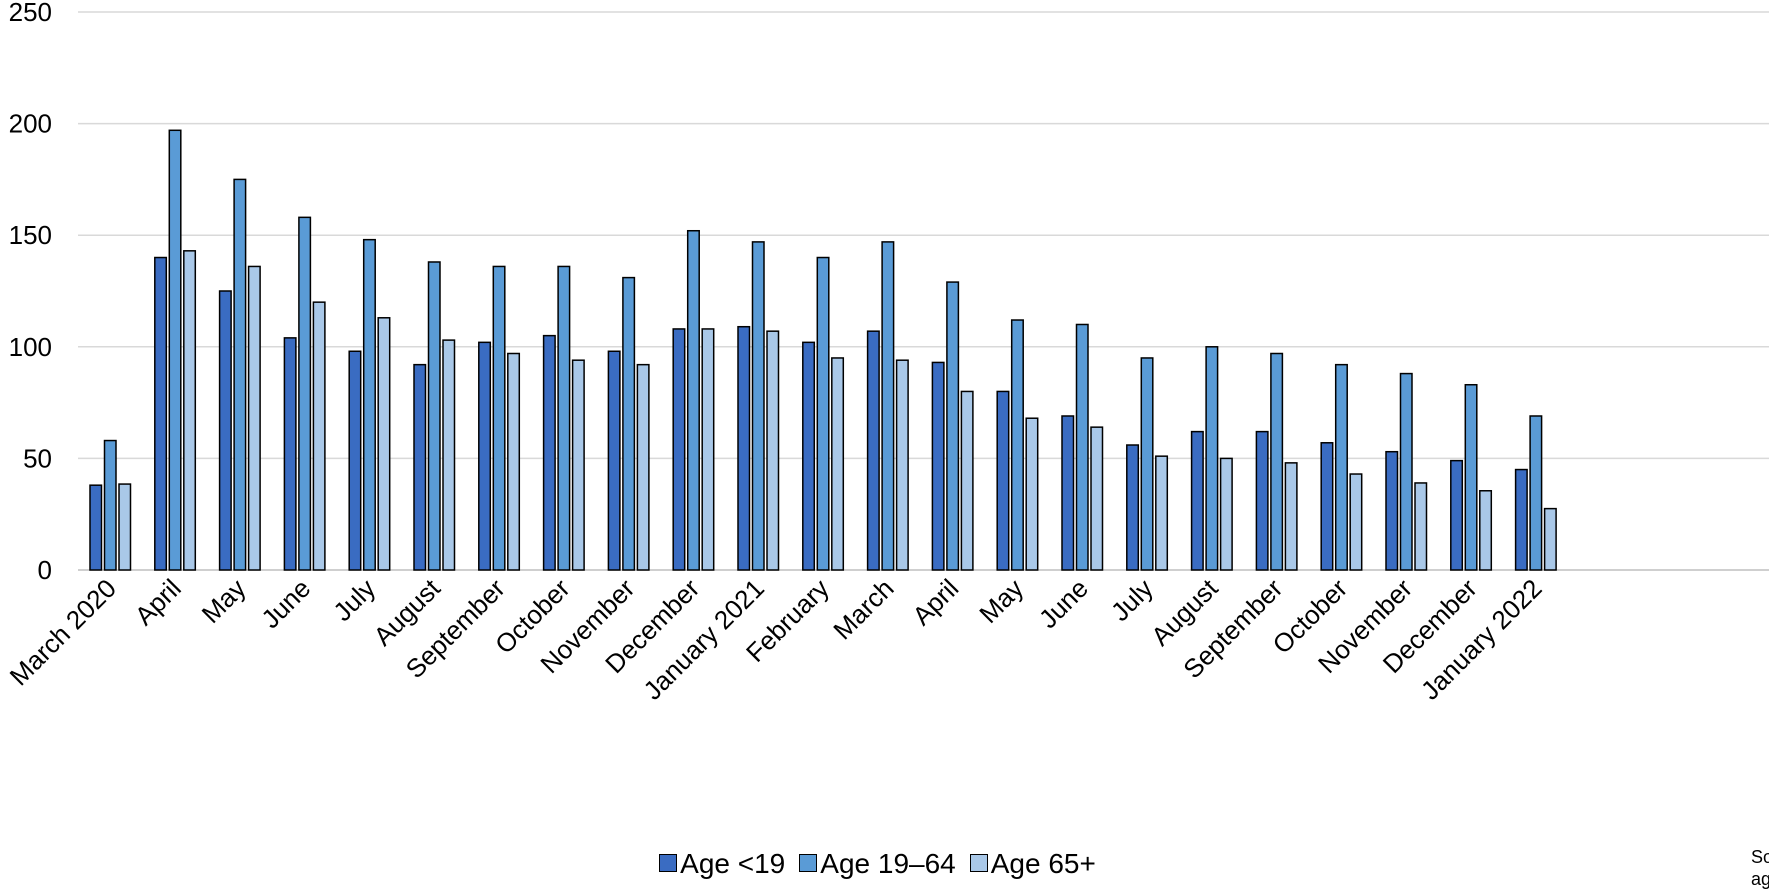 This screenshot has height=890, width=1769. Describe the element at coordinates (30, 292) in the screenshot. I see `y-axis-tick-labels: 0 50 100 150 200 250` at that location.